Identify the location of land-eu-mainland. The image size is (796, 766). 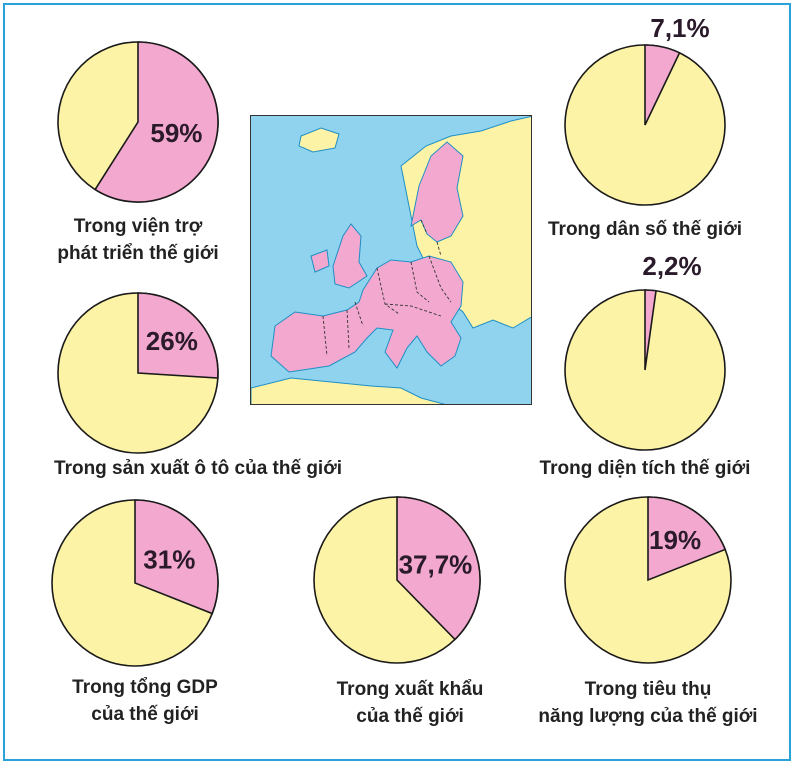
(367, 314).